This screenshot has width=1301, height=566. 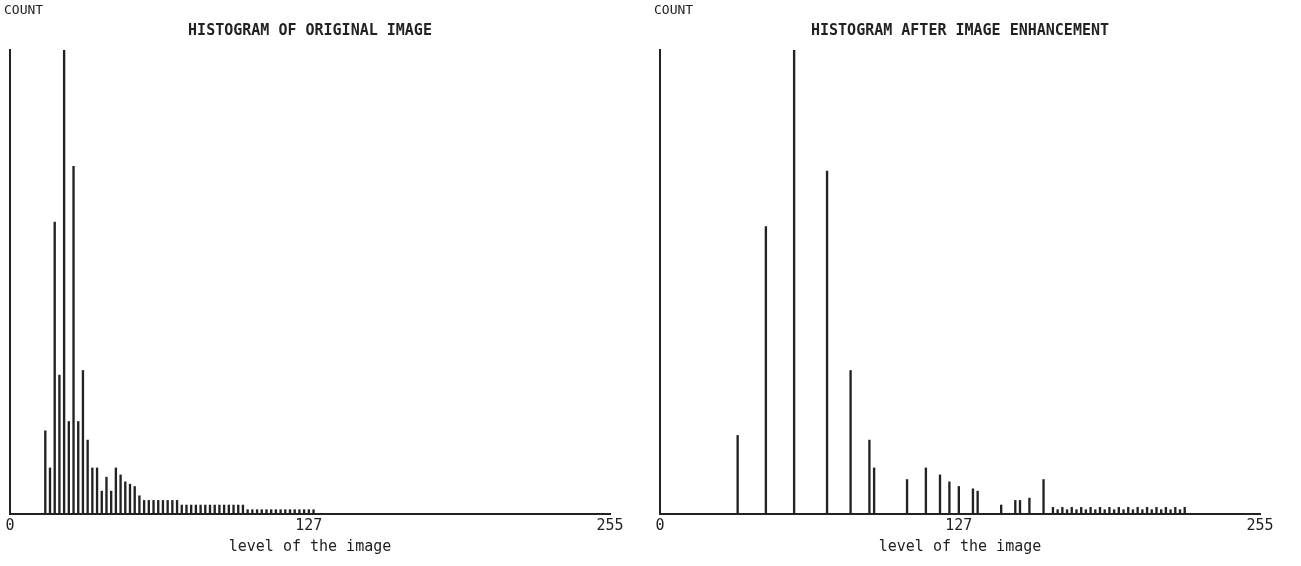 I want to click on chart-title: HISTOGRAM AFTER IMAGE ENHANCEMENT, so click(x=960, y=29).